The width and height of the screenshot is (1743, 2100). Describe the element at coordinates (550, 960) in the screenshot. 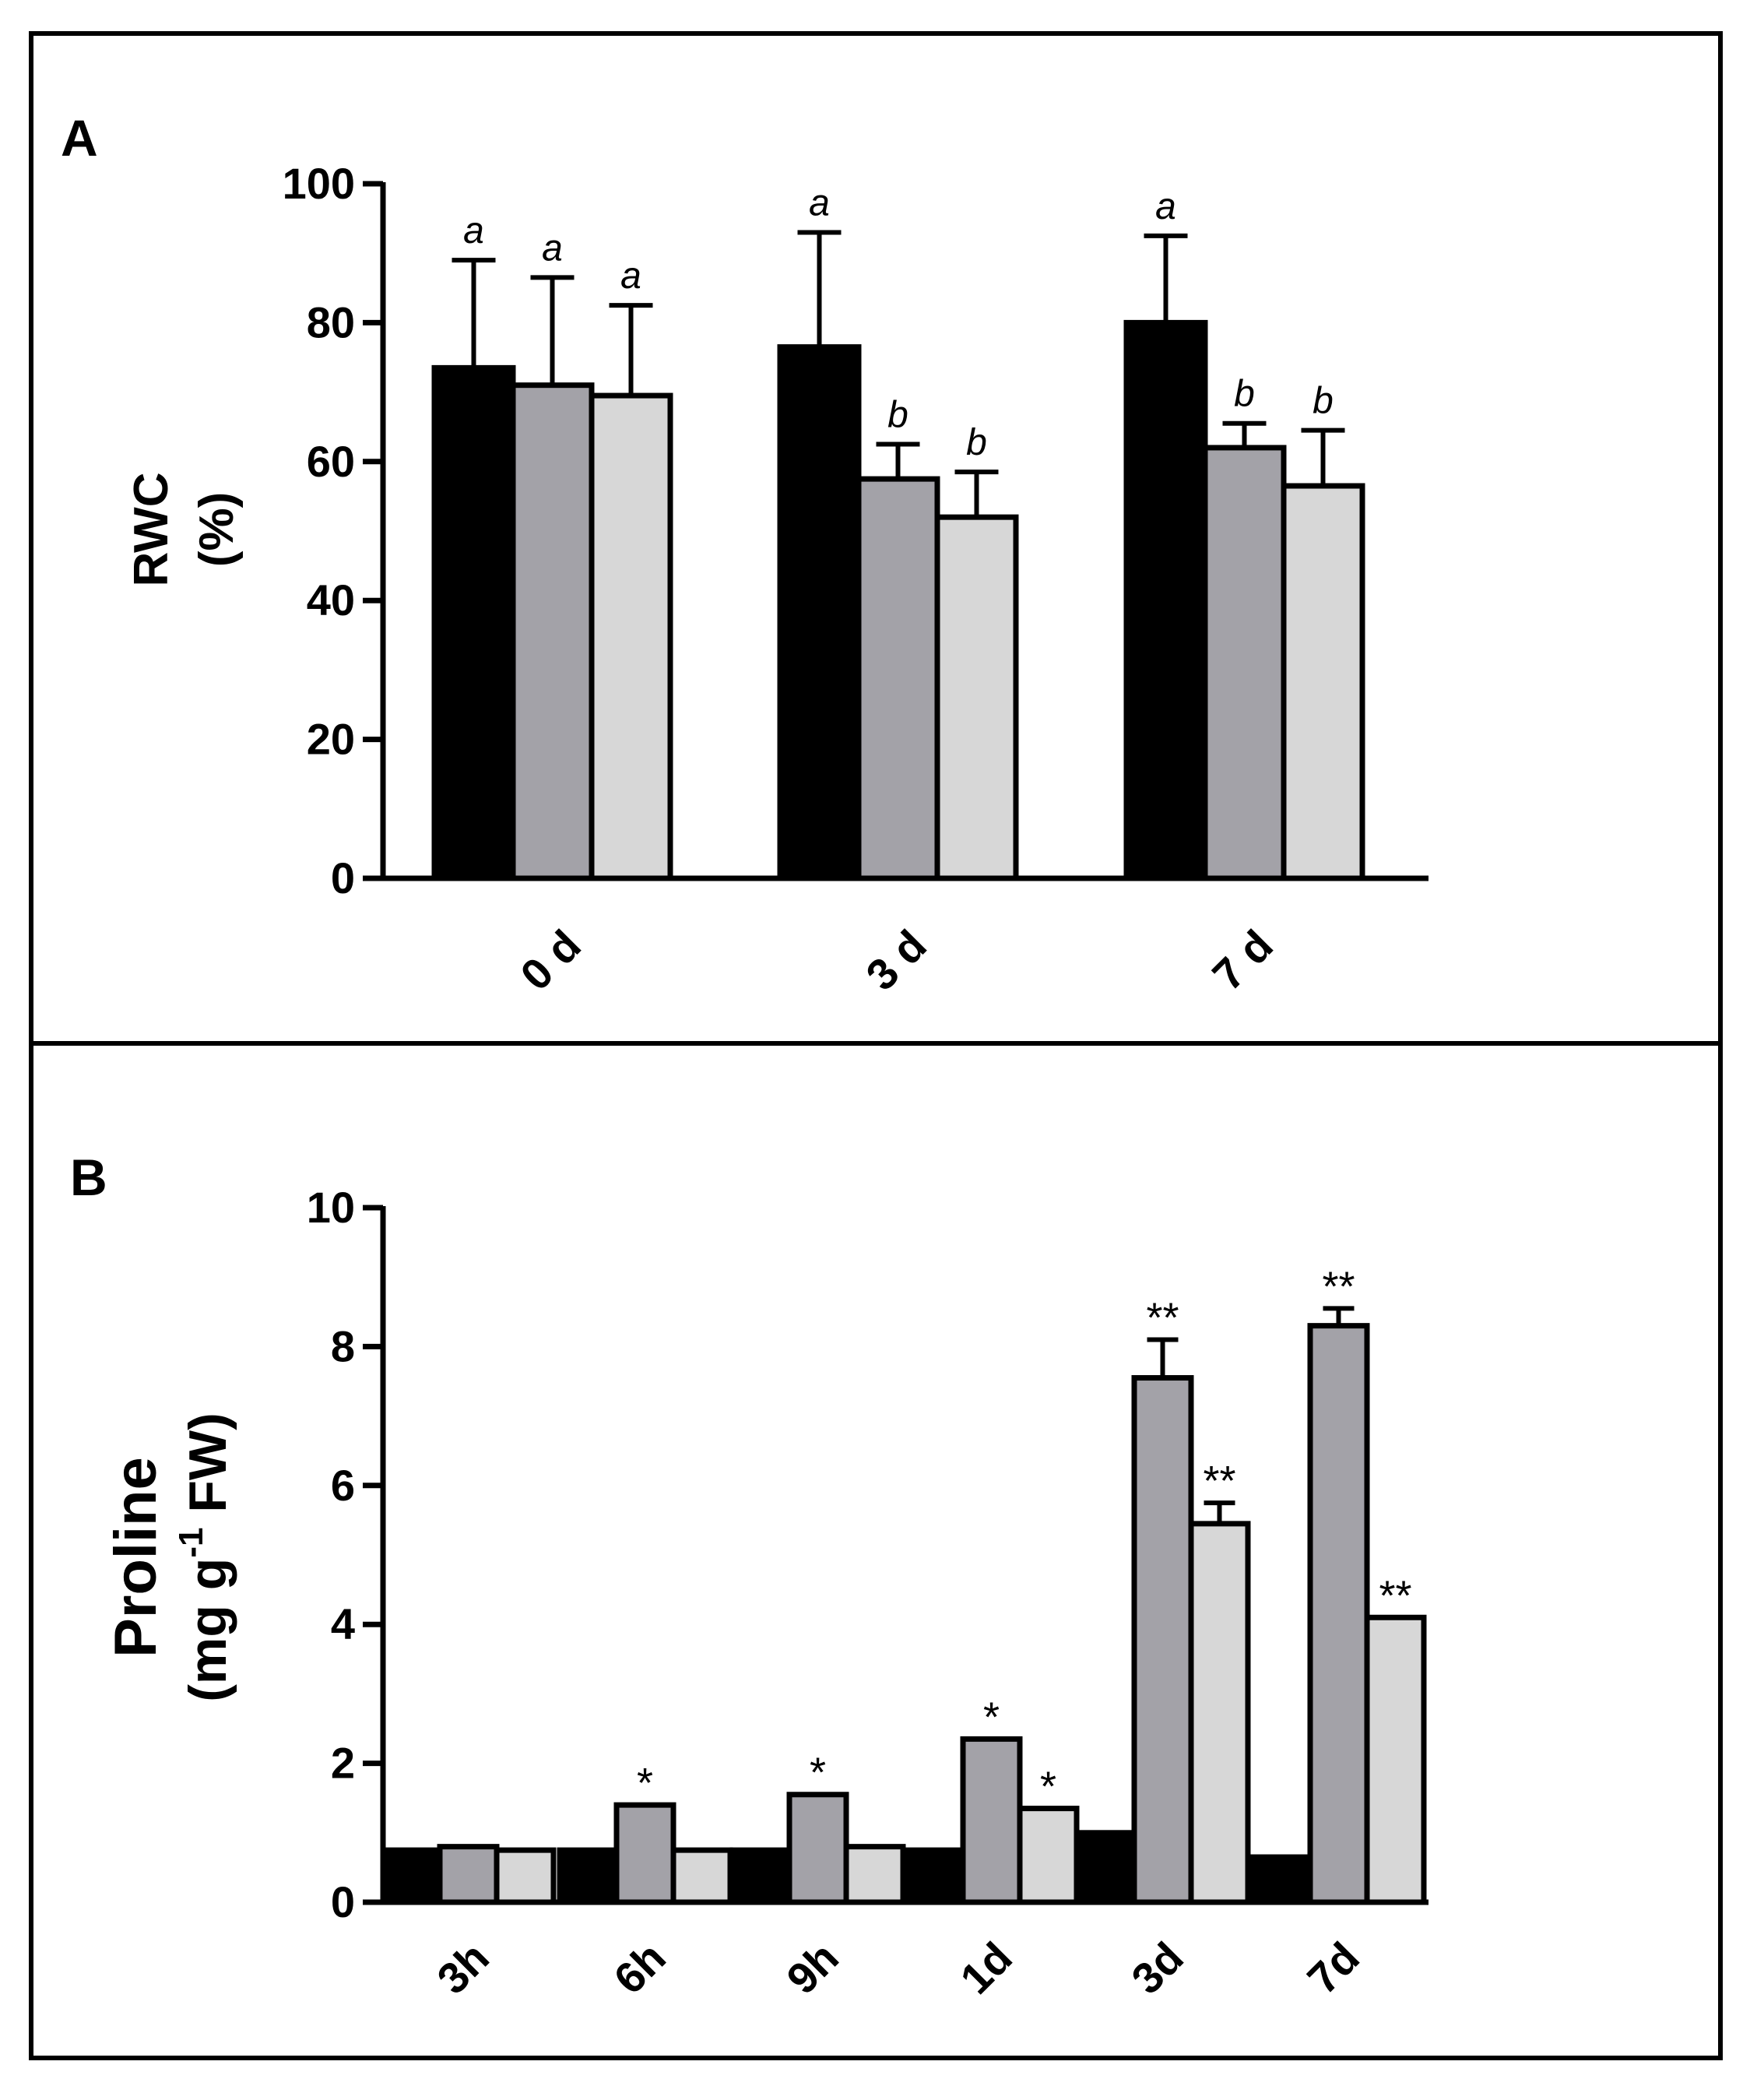

I see `panel-a-x-tick-label: 0 d` at that location.